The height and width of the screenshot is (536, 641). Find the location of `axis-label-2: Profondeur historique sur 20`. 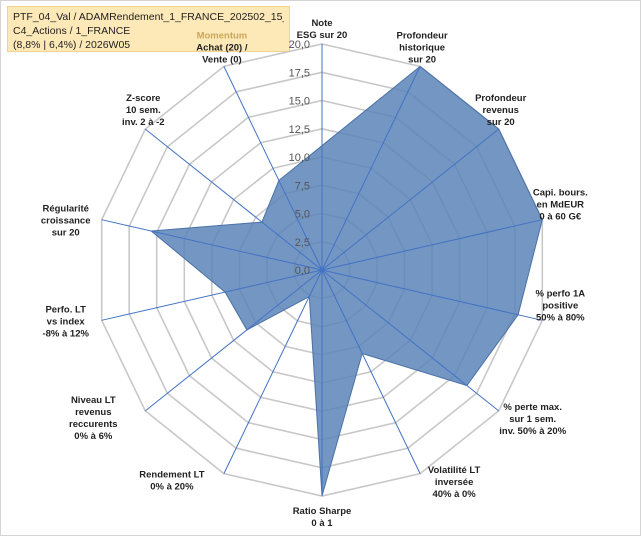

axis-label-2: Profondeur historique sur 20 is located at coordinates (421, 47).